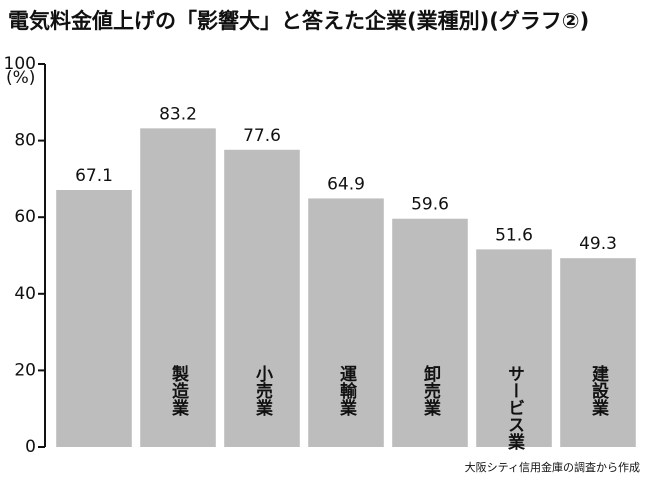 The width and height of the screenshot is (668, 484). Describe the element at coordinates (598, 390) in the screenshot. I see `x-tick-label: 建設業` at that location.